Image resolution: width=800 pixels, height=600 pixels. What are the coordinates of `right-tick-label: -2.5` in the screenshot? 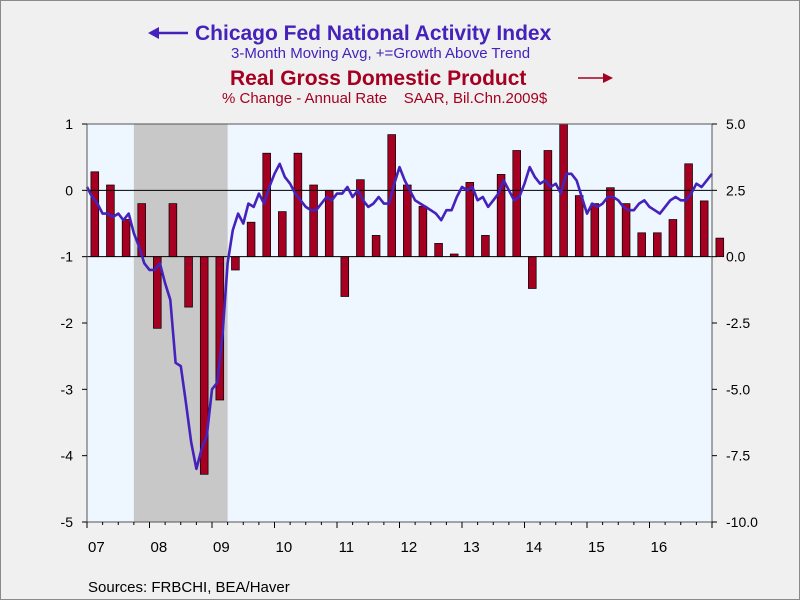 It's located at (738, 323).